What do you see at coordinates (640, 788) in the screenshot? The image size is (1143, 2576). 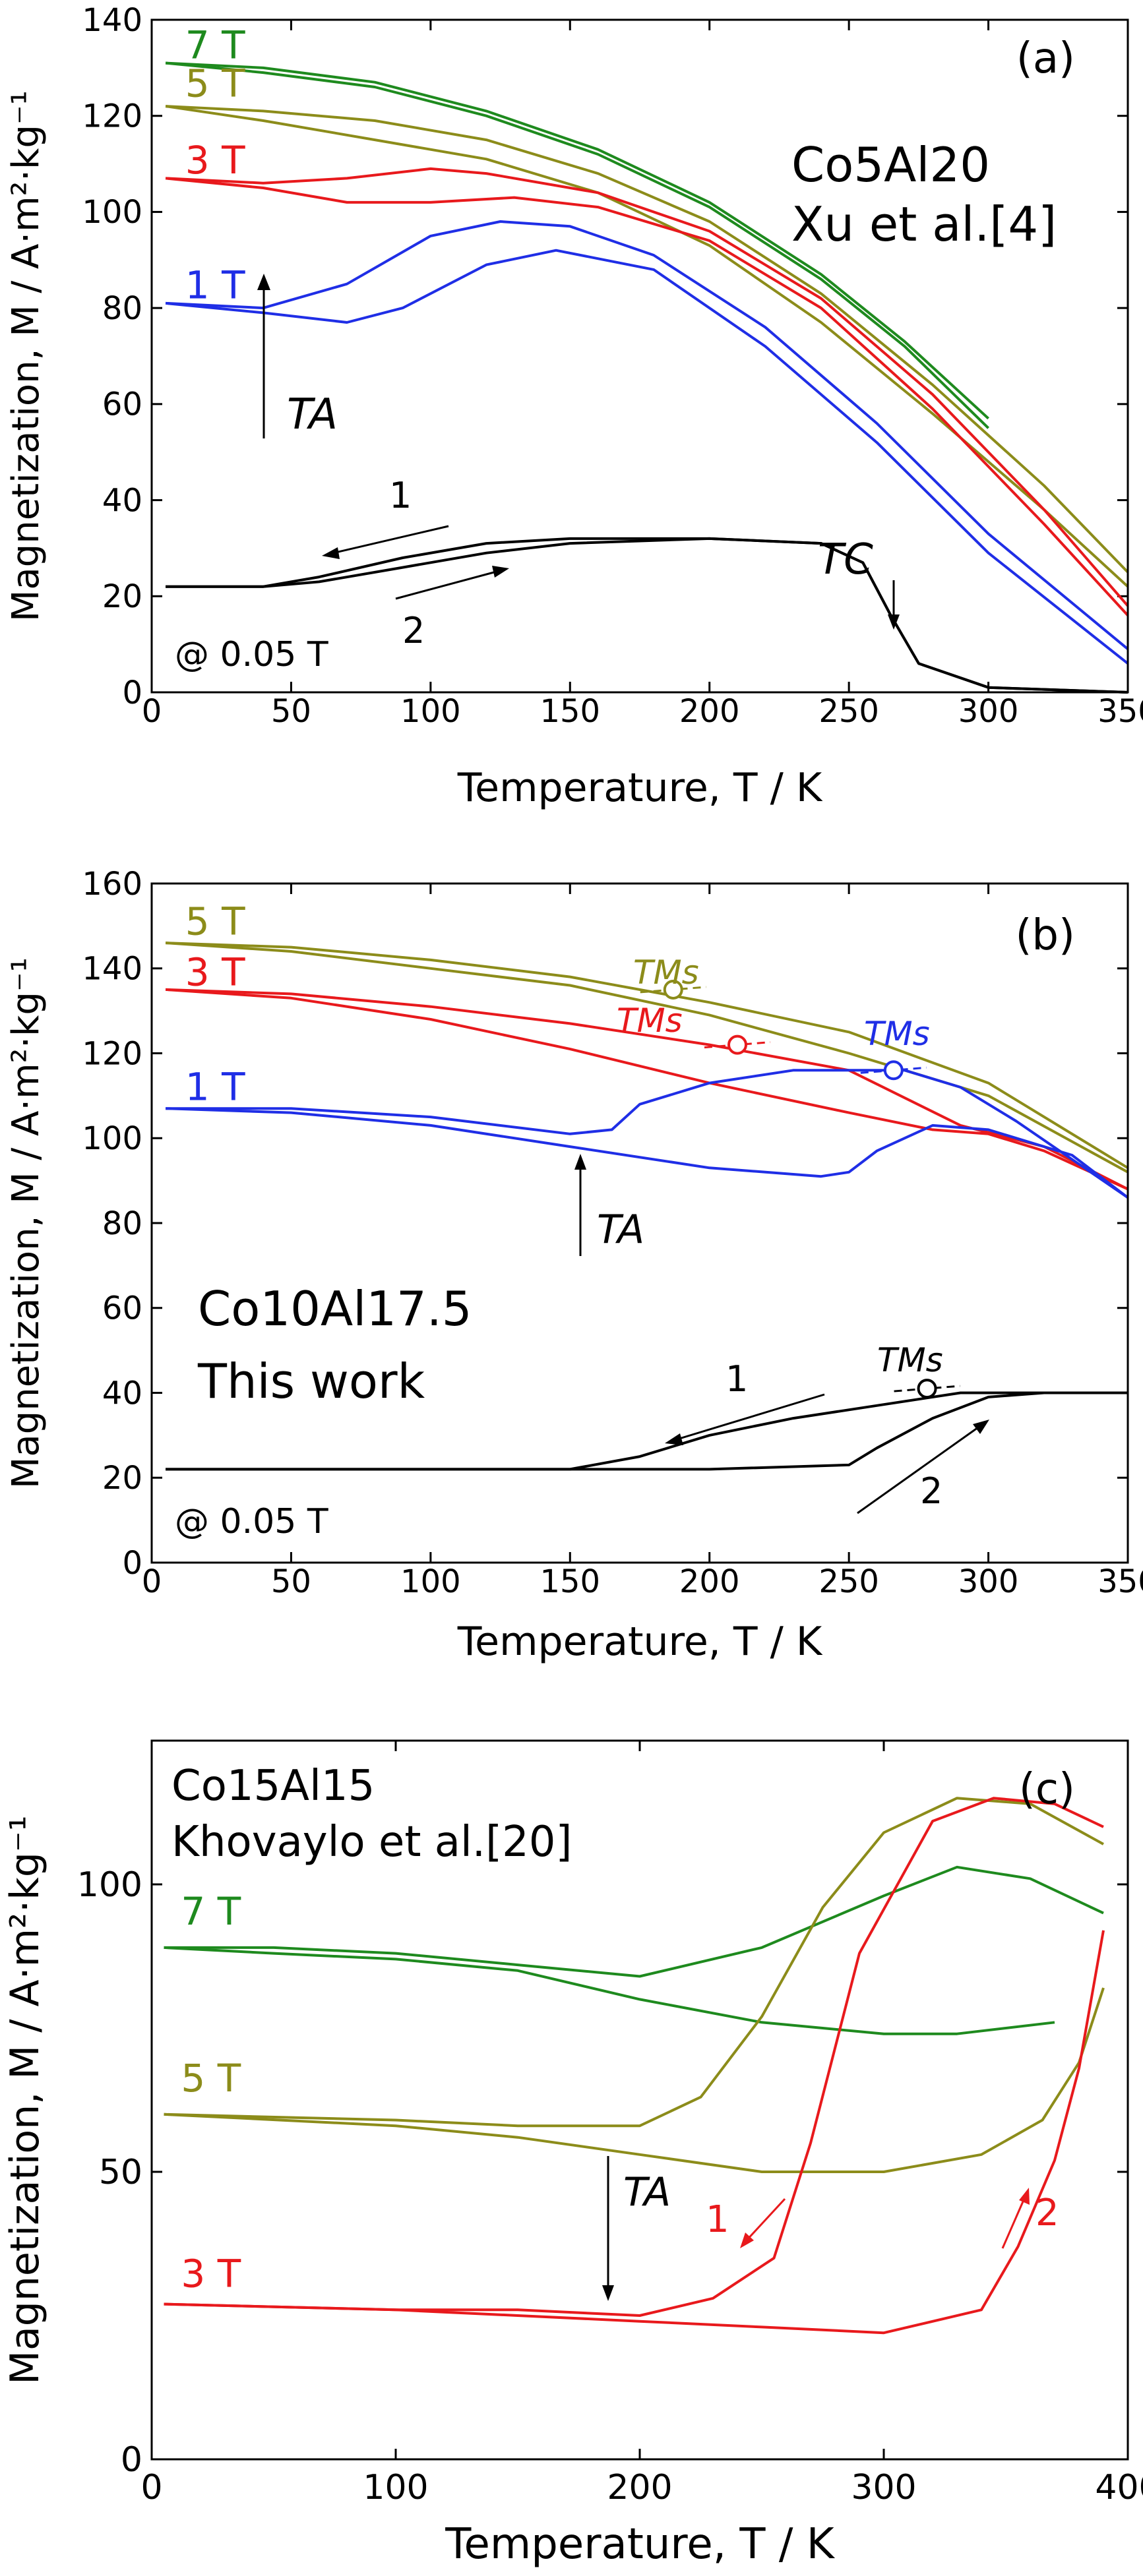 I see `panel-a-xlabel: Temperature, T / K` at bounding box center [640, 788].